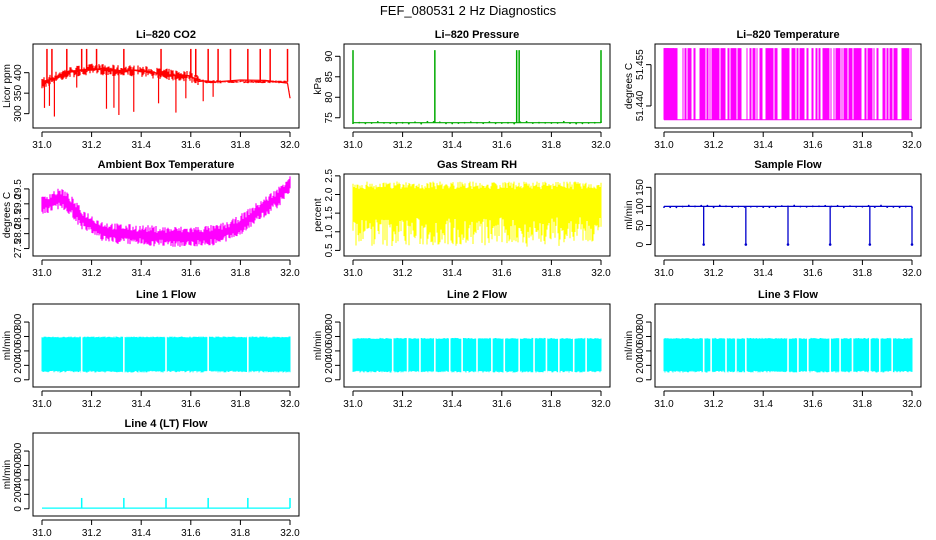 This screenshot has width=936, height=540. What do you see at coordinates (329, 231) in the screenshot?
I see `y-tick-label: 1.0` at bounding box center [329, 231].